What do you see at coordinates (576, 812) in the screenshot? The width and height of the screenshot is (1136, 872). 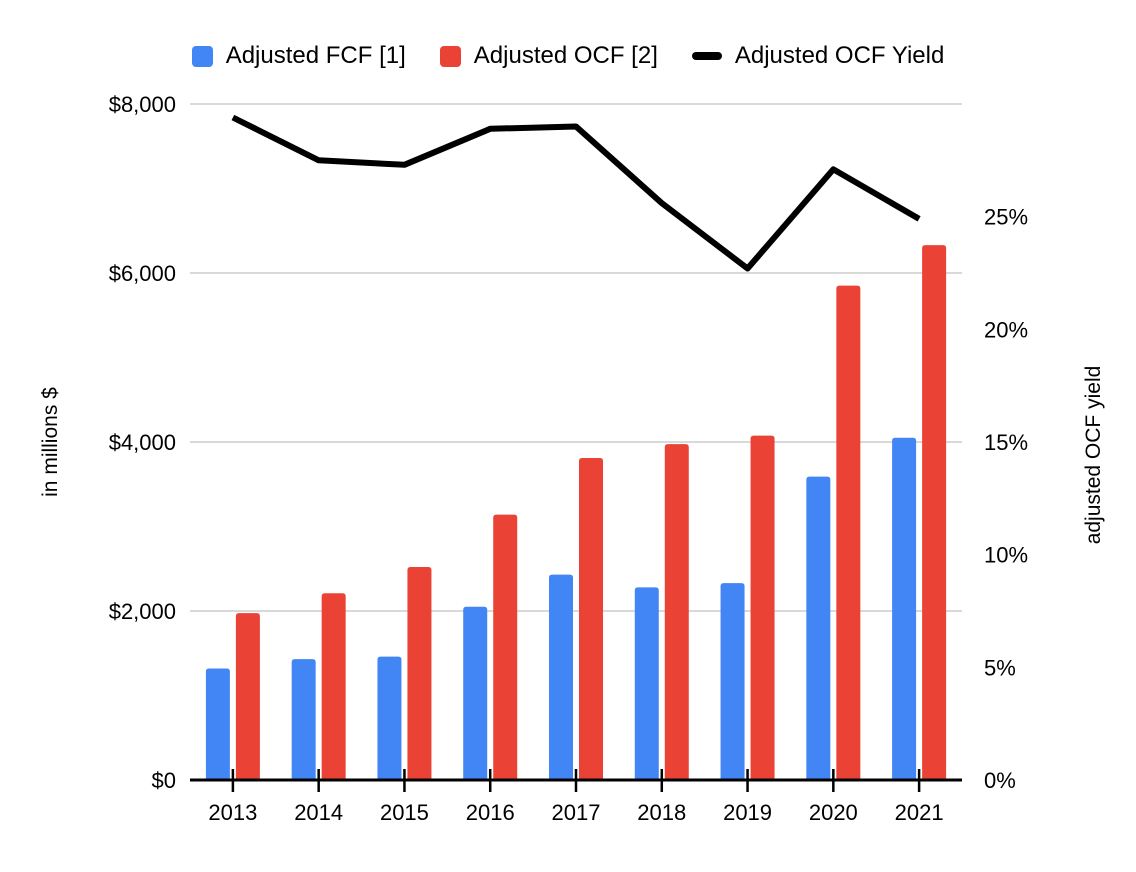 I see `x-axis-label-2017: 2017` at bounding box center [576, 812].